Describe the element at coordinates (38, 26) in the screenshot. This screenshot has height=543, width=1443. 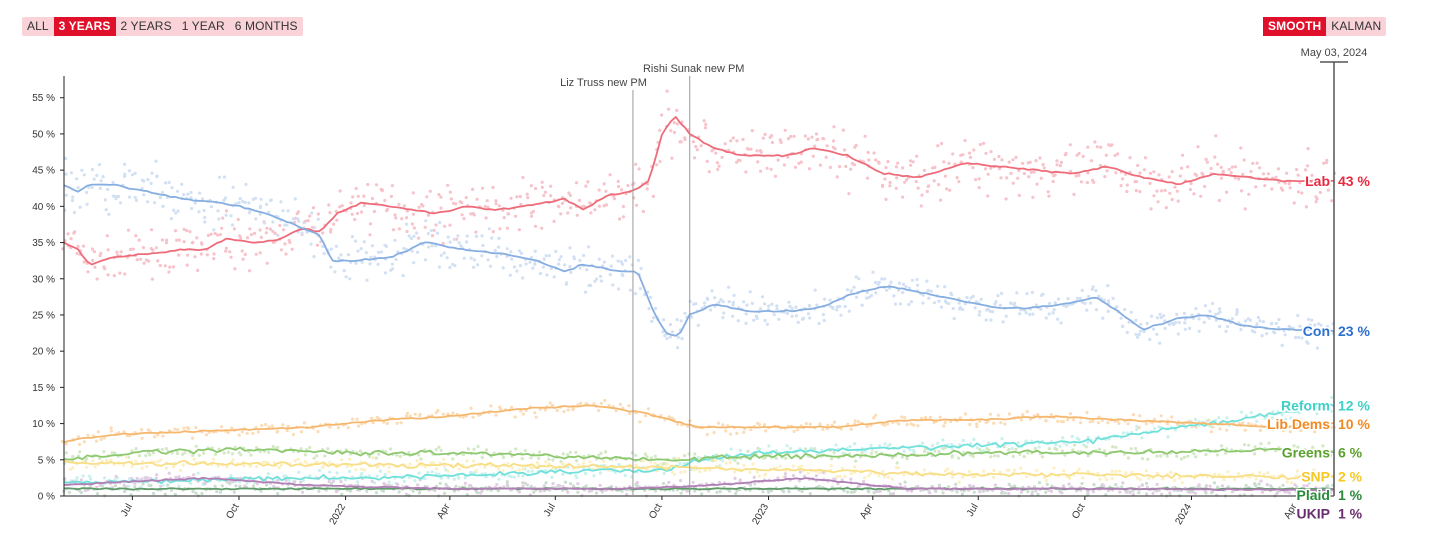
I see `range-all-button: ALL` at that location.